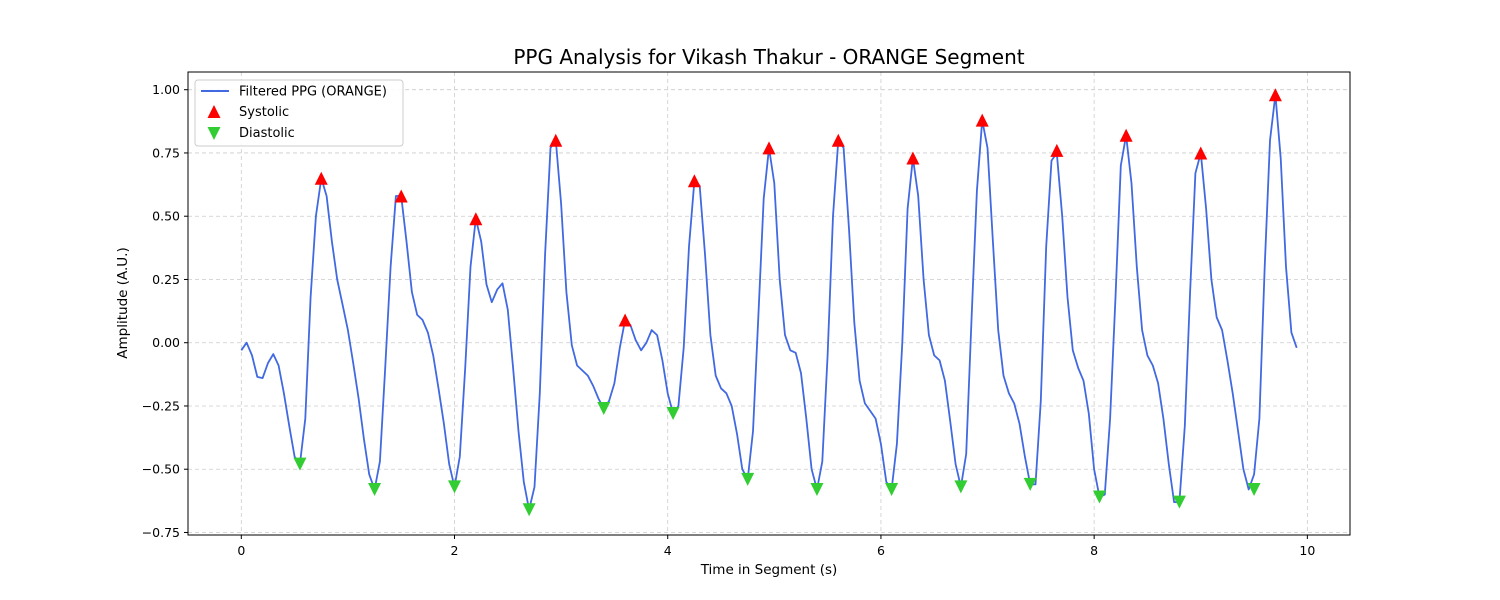 Image resolution: width=1500 pixels, height=600 pixels. What do you see at coordinates (214, 133) in the screenshot?
I see `legend-diastolic-swatch` at bounding box center [214, 133].